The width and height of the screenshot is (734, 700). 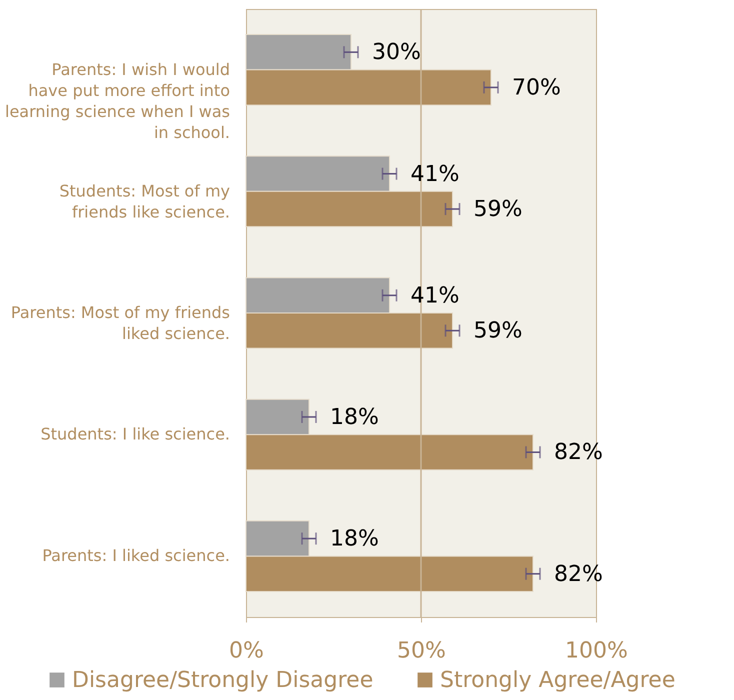 I want to click on legend-label: Disagree/Strongly Disagree, so click(x=223, y=680).